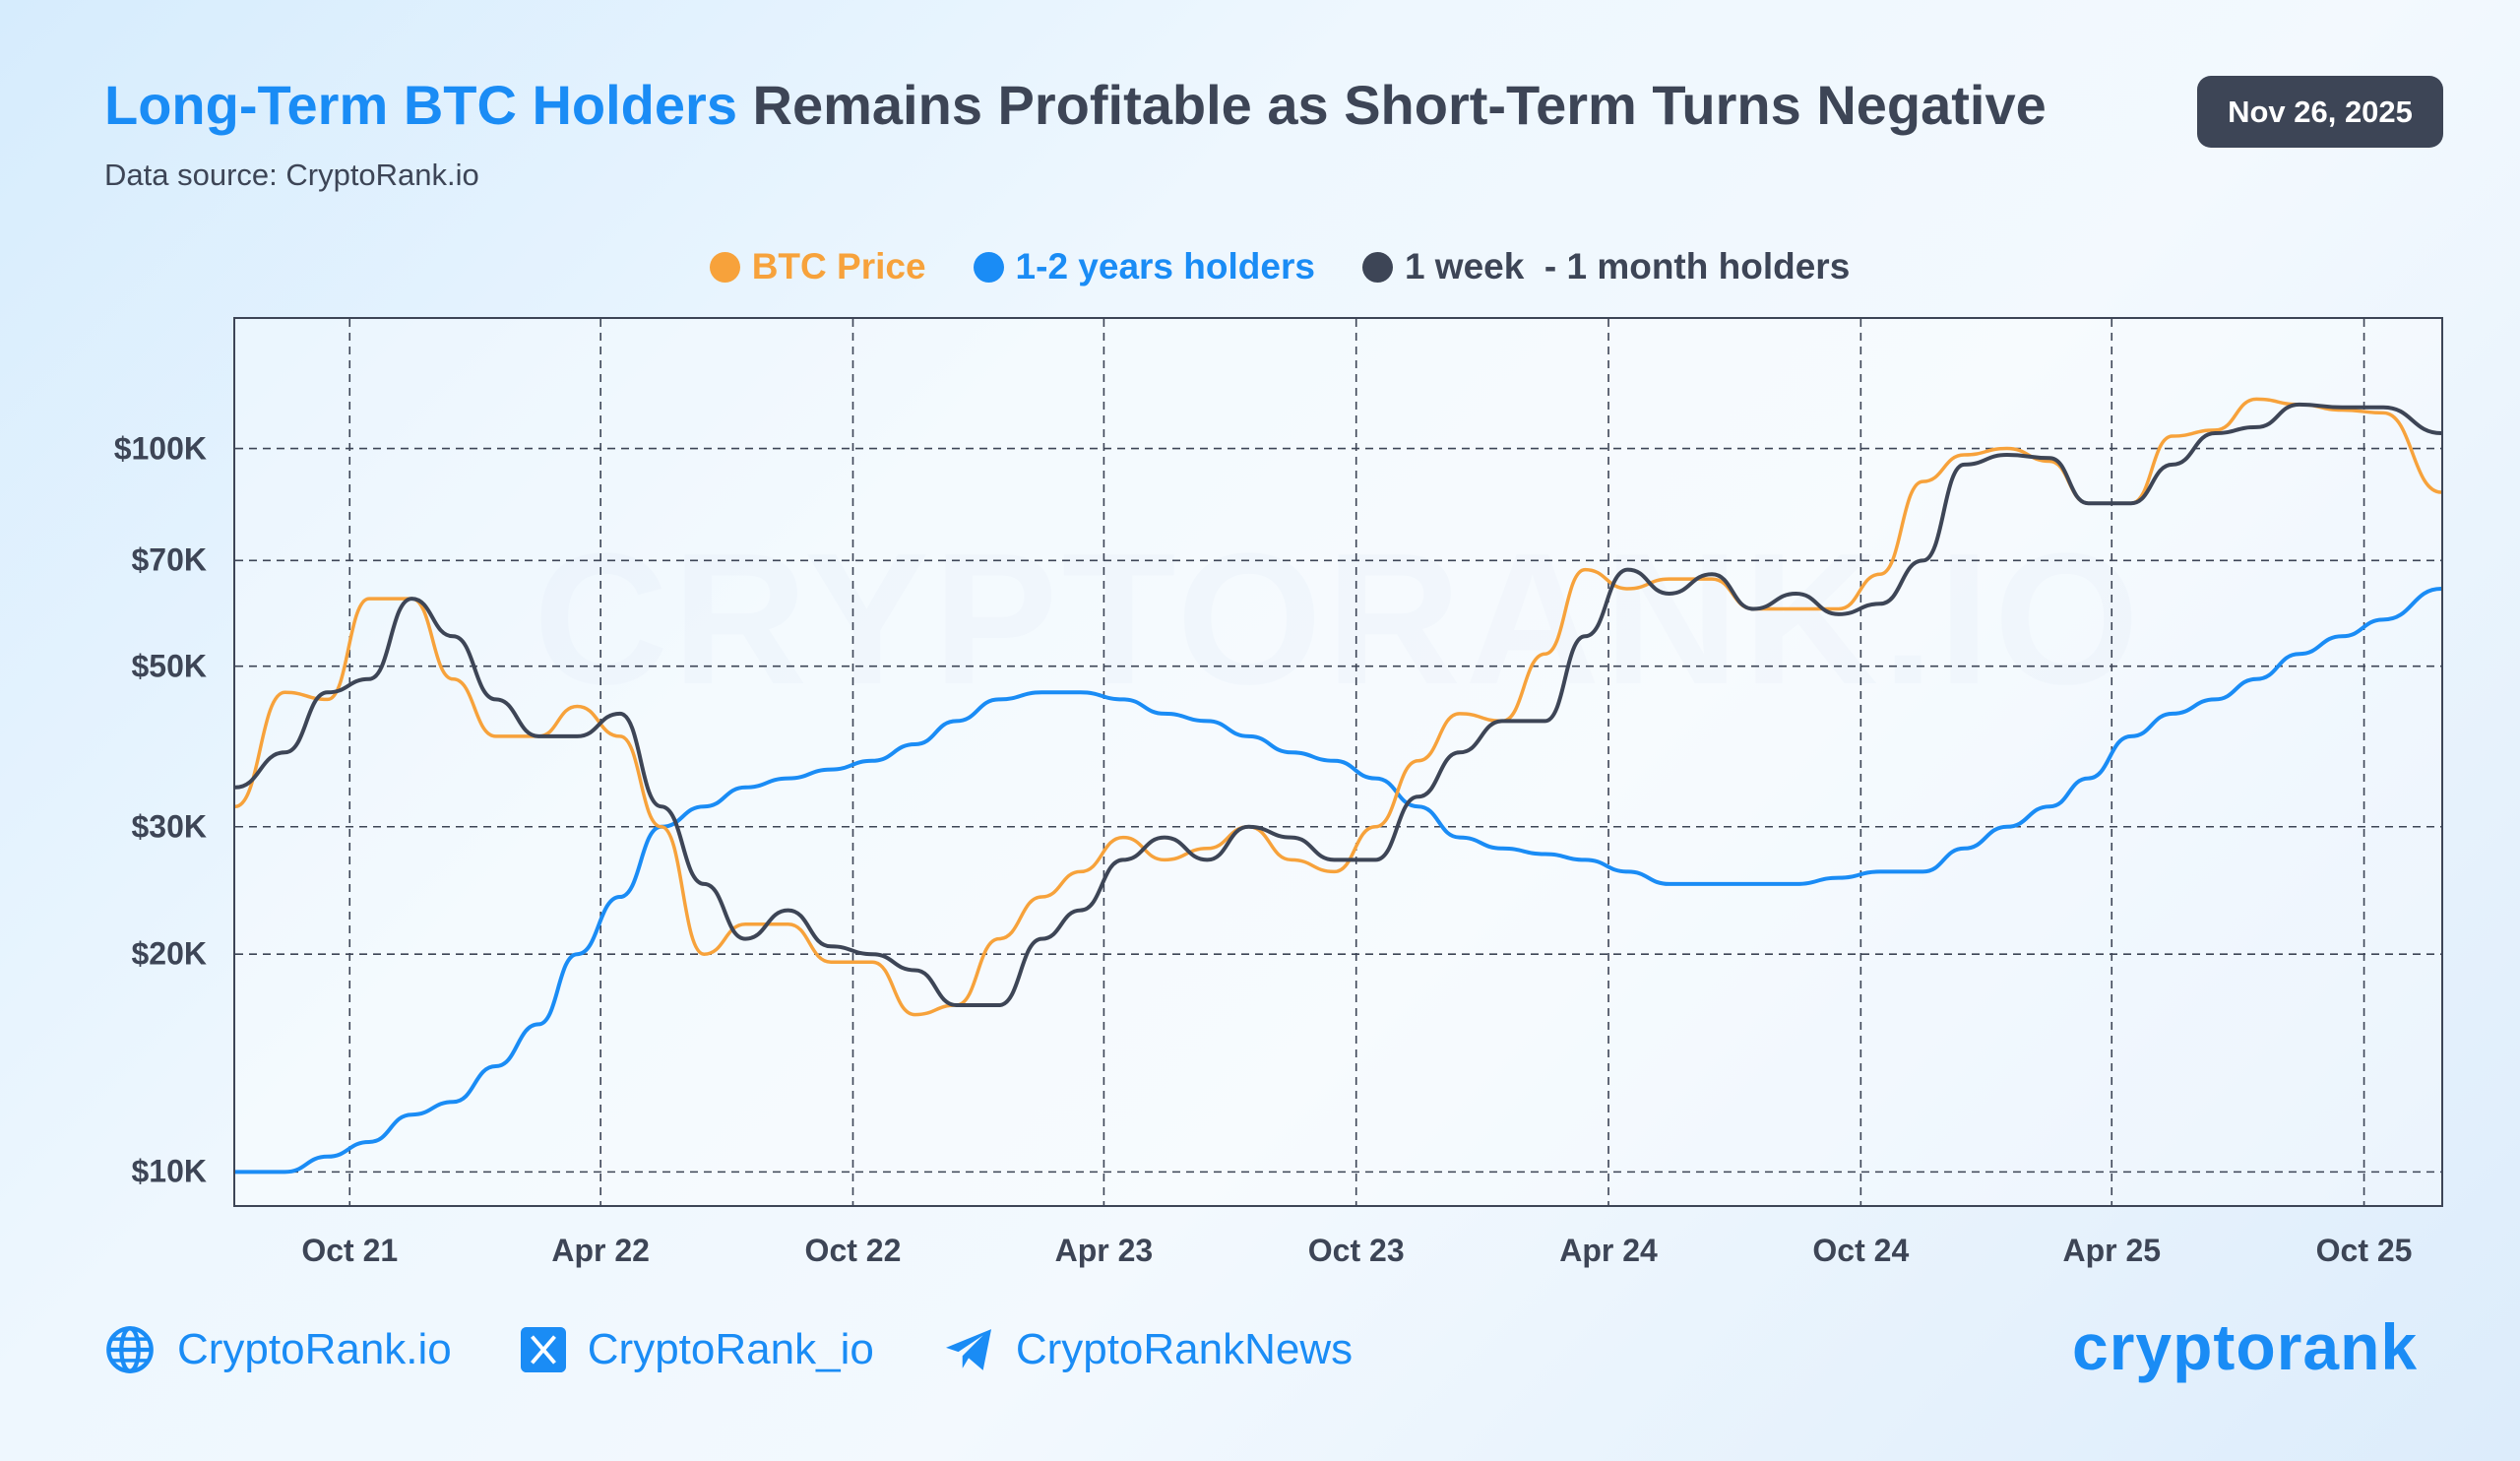  Describe the element at coordinates (2112, 1251) in the screenshot. I see `x-tick-label: Apr 25` at that location.